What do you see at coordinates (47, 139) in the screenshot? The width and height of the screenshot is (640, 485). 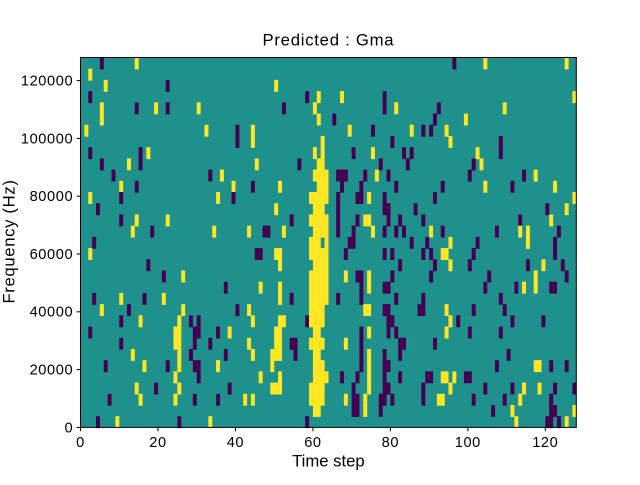 I see `svg-text: 100000` at bounding box center [47, 139].